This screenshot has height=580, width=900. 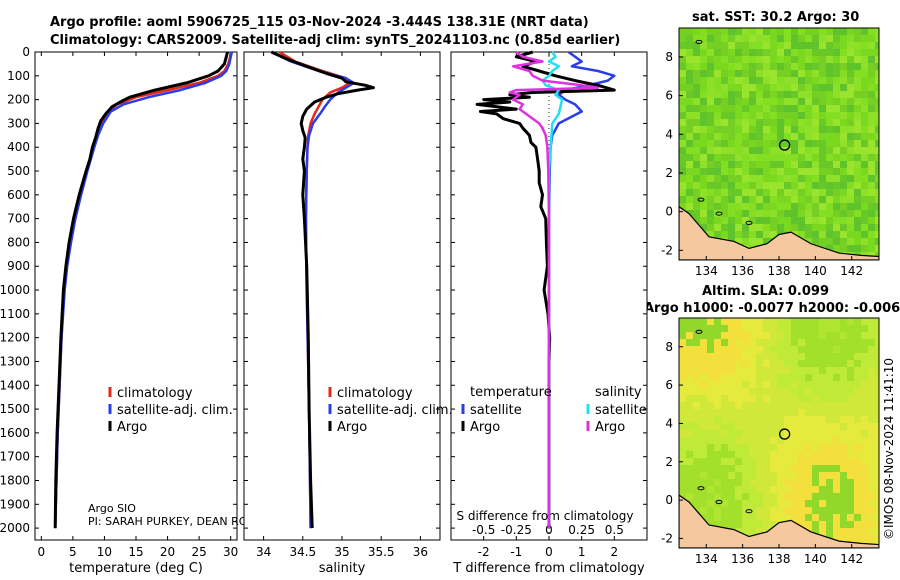 I want to click on depth-tick-label: 800, so click(x=18, y=242).